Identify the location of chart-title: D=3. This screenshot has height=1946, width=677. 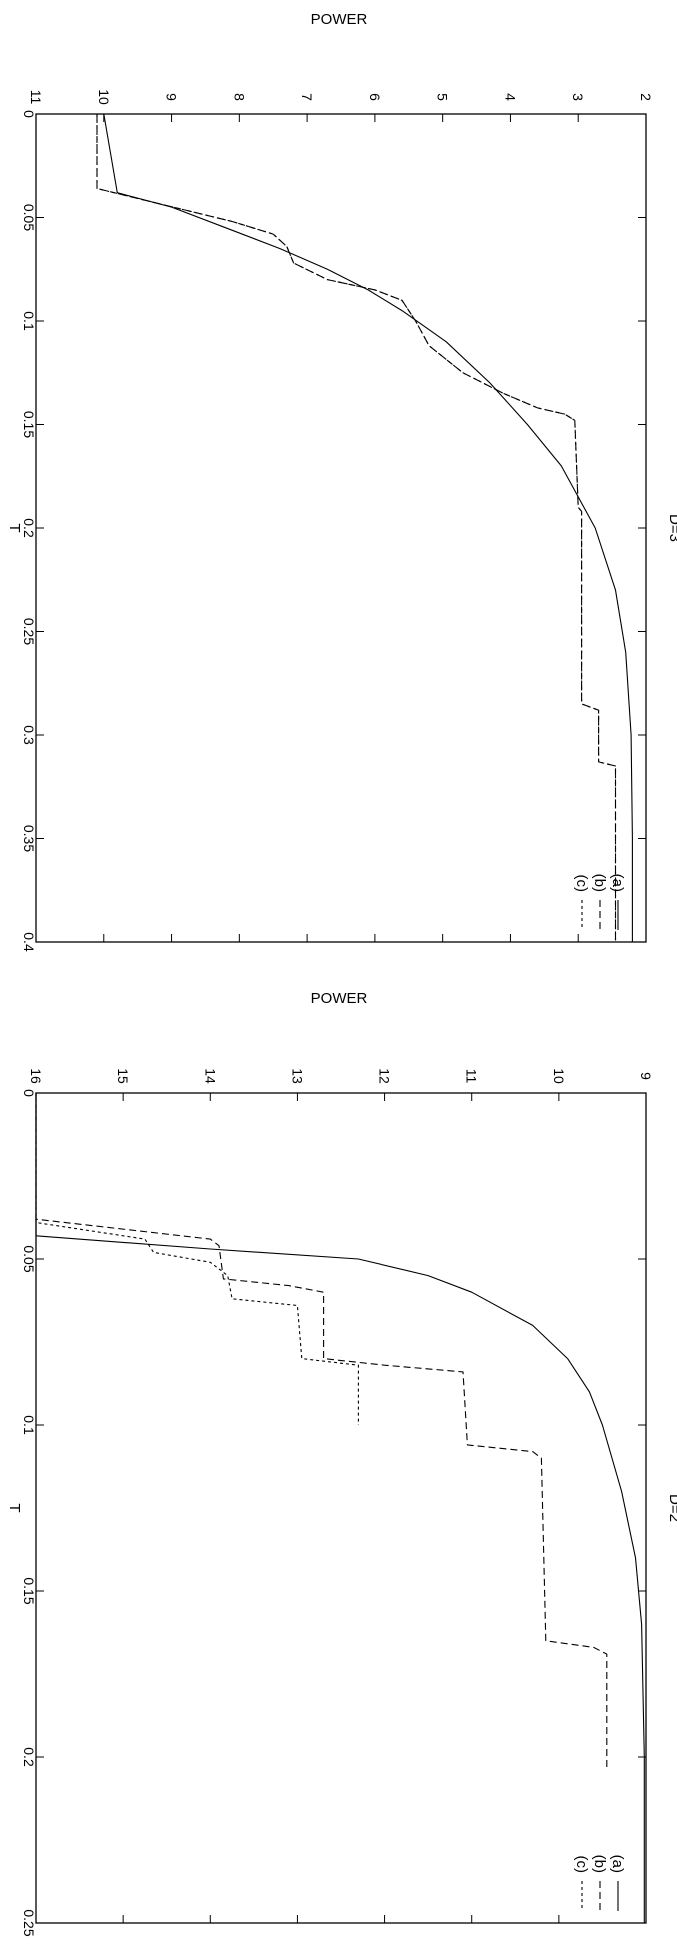
(671, 528).